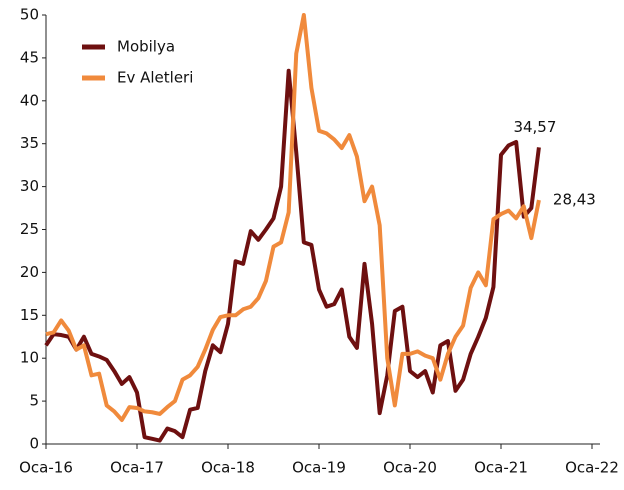 The width and height of the screenshot is (624, 490). Describe the element at coordinates (29, 229) in the screenshot. I see `y-tick-label: 25` at that location.